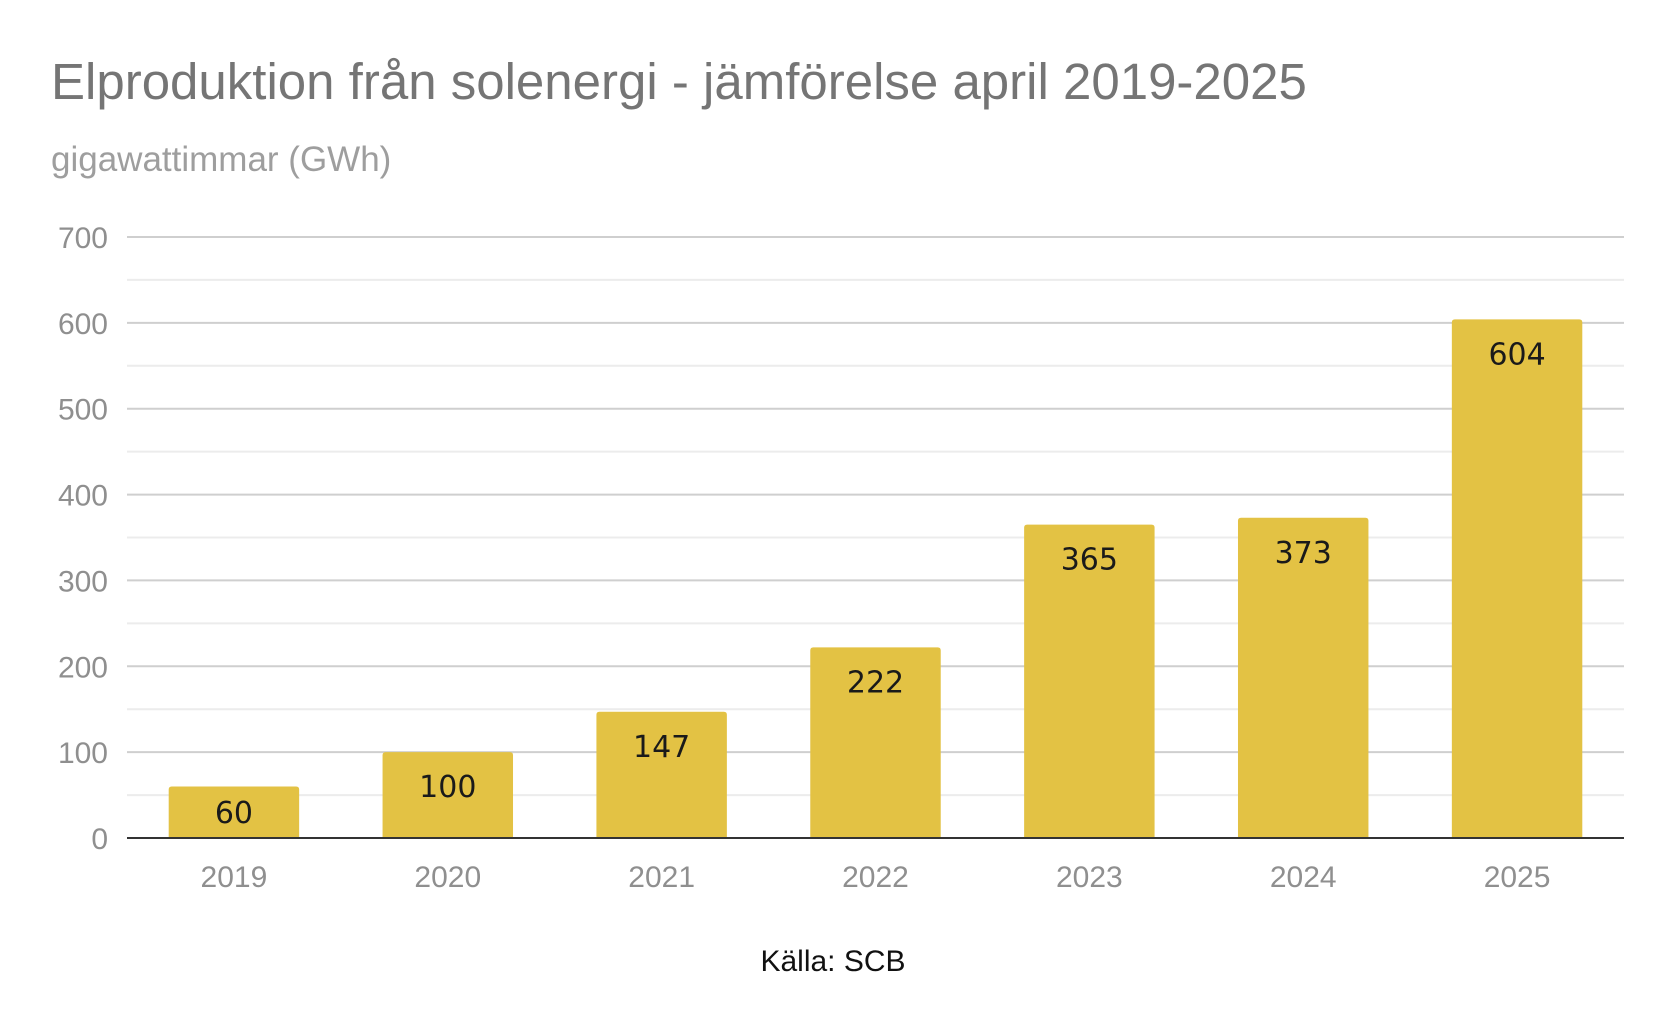  I want to click on data-label-2019: 60, so click(234, 813).